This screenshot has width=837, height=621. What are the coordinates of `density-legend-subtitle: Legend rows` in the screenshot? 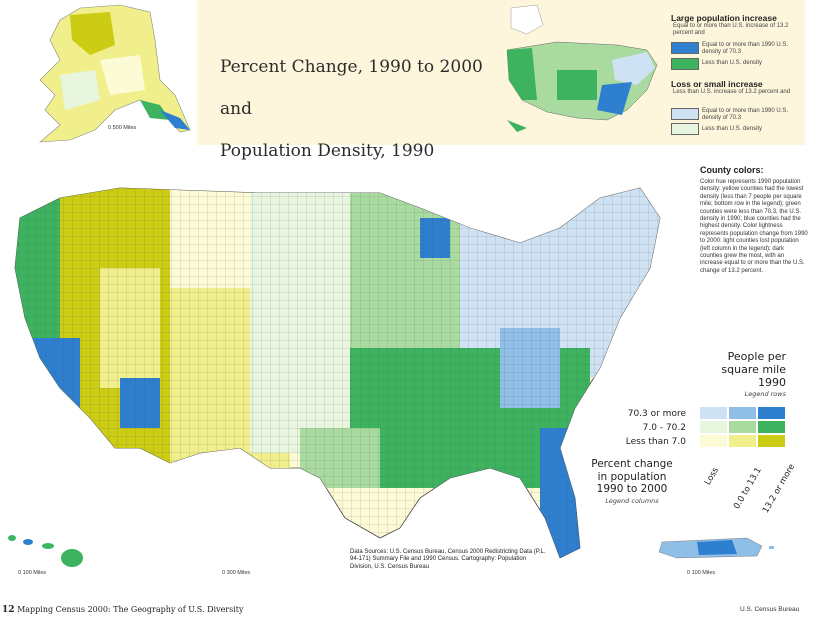 It's located at (765, 394).